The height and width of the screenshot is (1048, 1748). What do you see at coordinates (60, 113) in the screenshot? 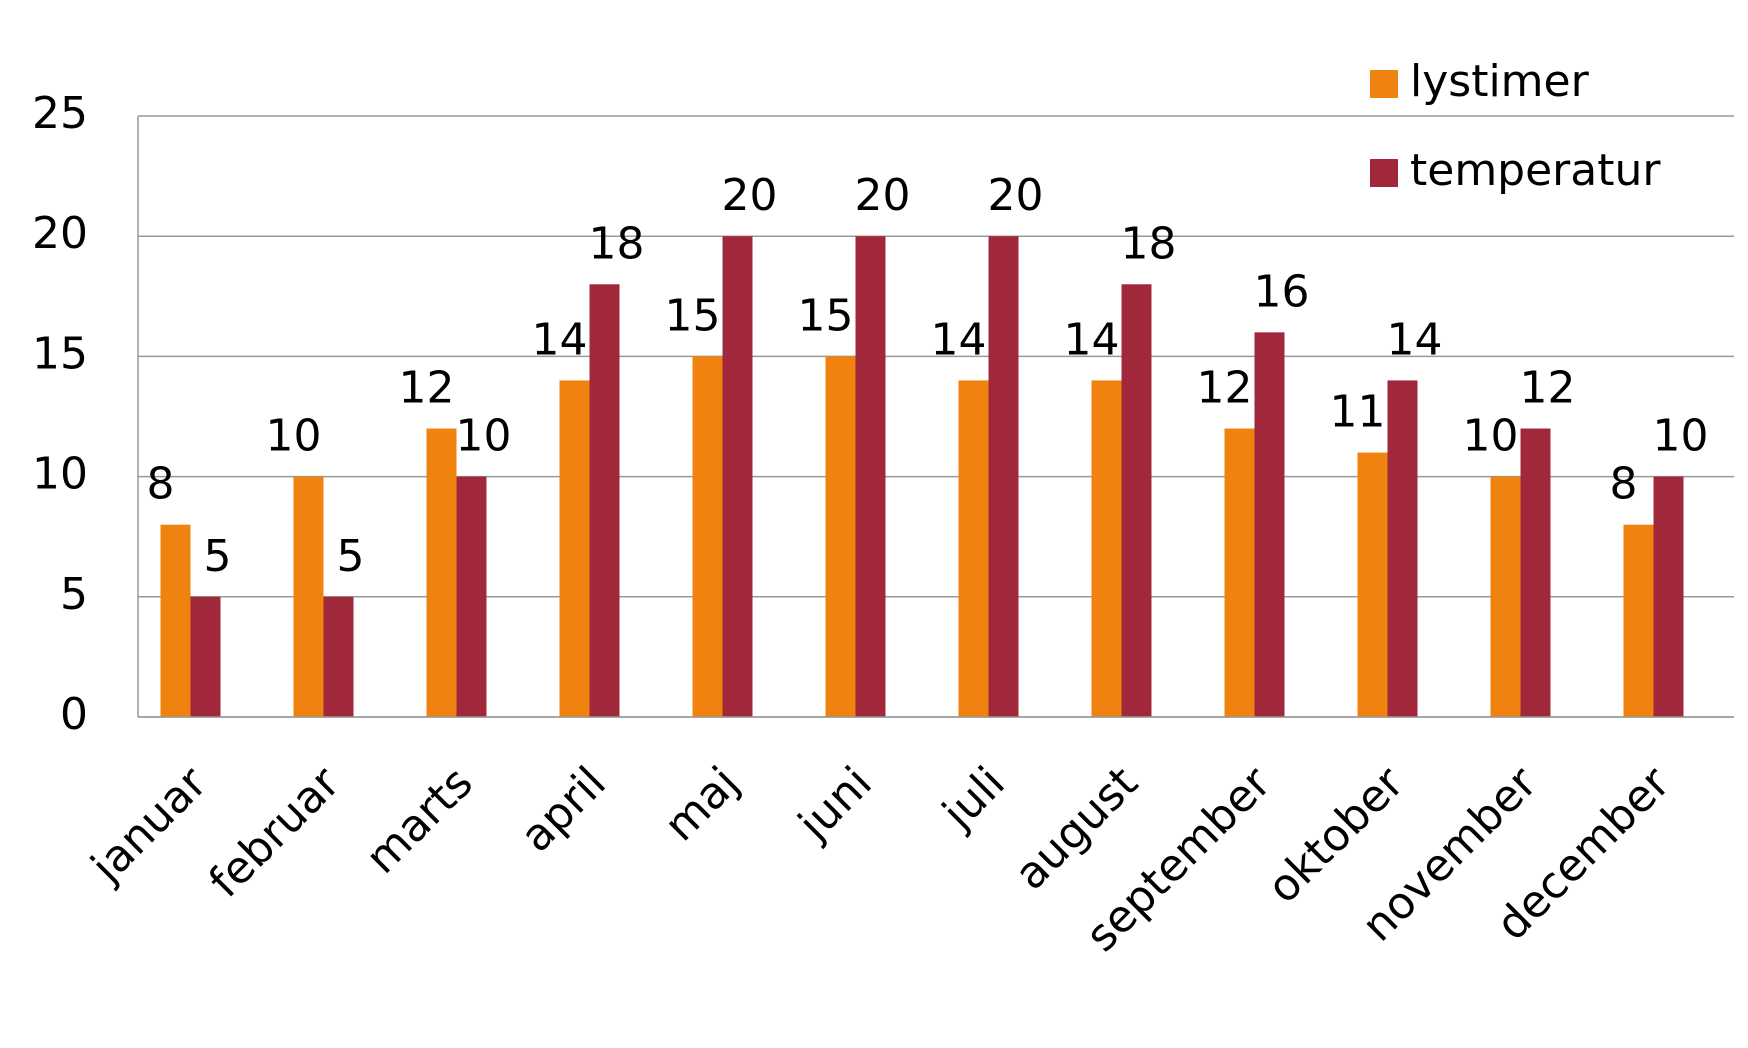
I see `y-tick-label: 25` at bounding box center [60, 113].